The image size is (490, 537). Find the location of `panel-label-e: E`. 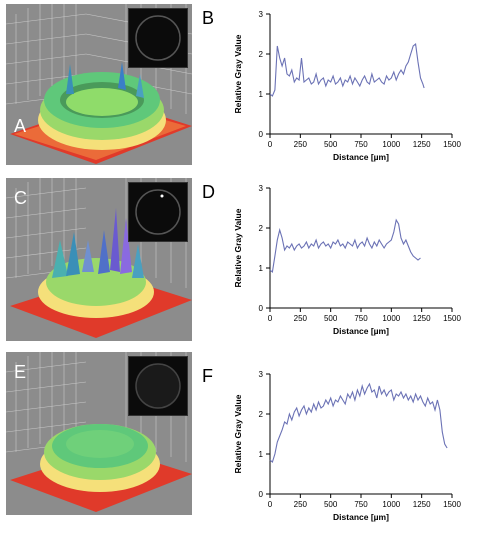

panel-label-e: E is located at coordinates (20, 372).